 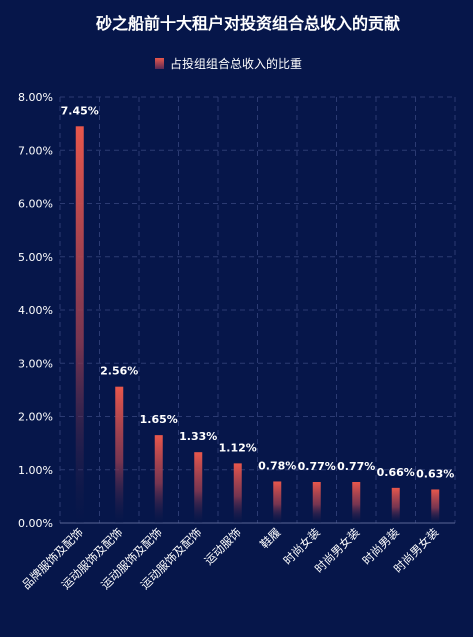 I want to click on data-label: 1.65%, so click(x=159, y=419).